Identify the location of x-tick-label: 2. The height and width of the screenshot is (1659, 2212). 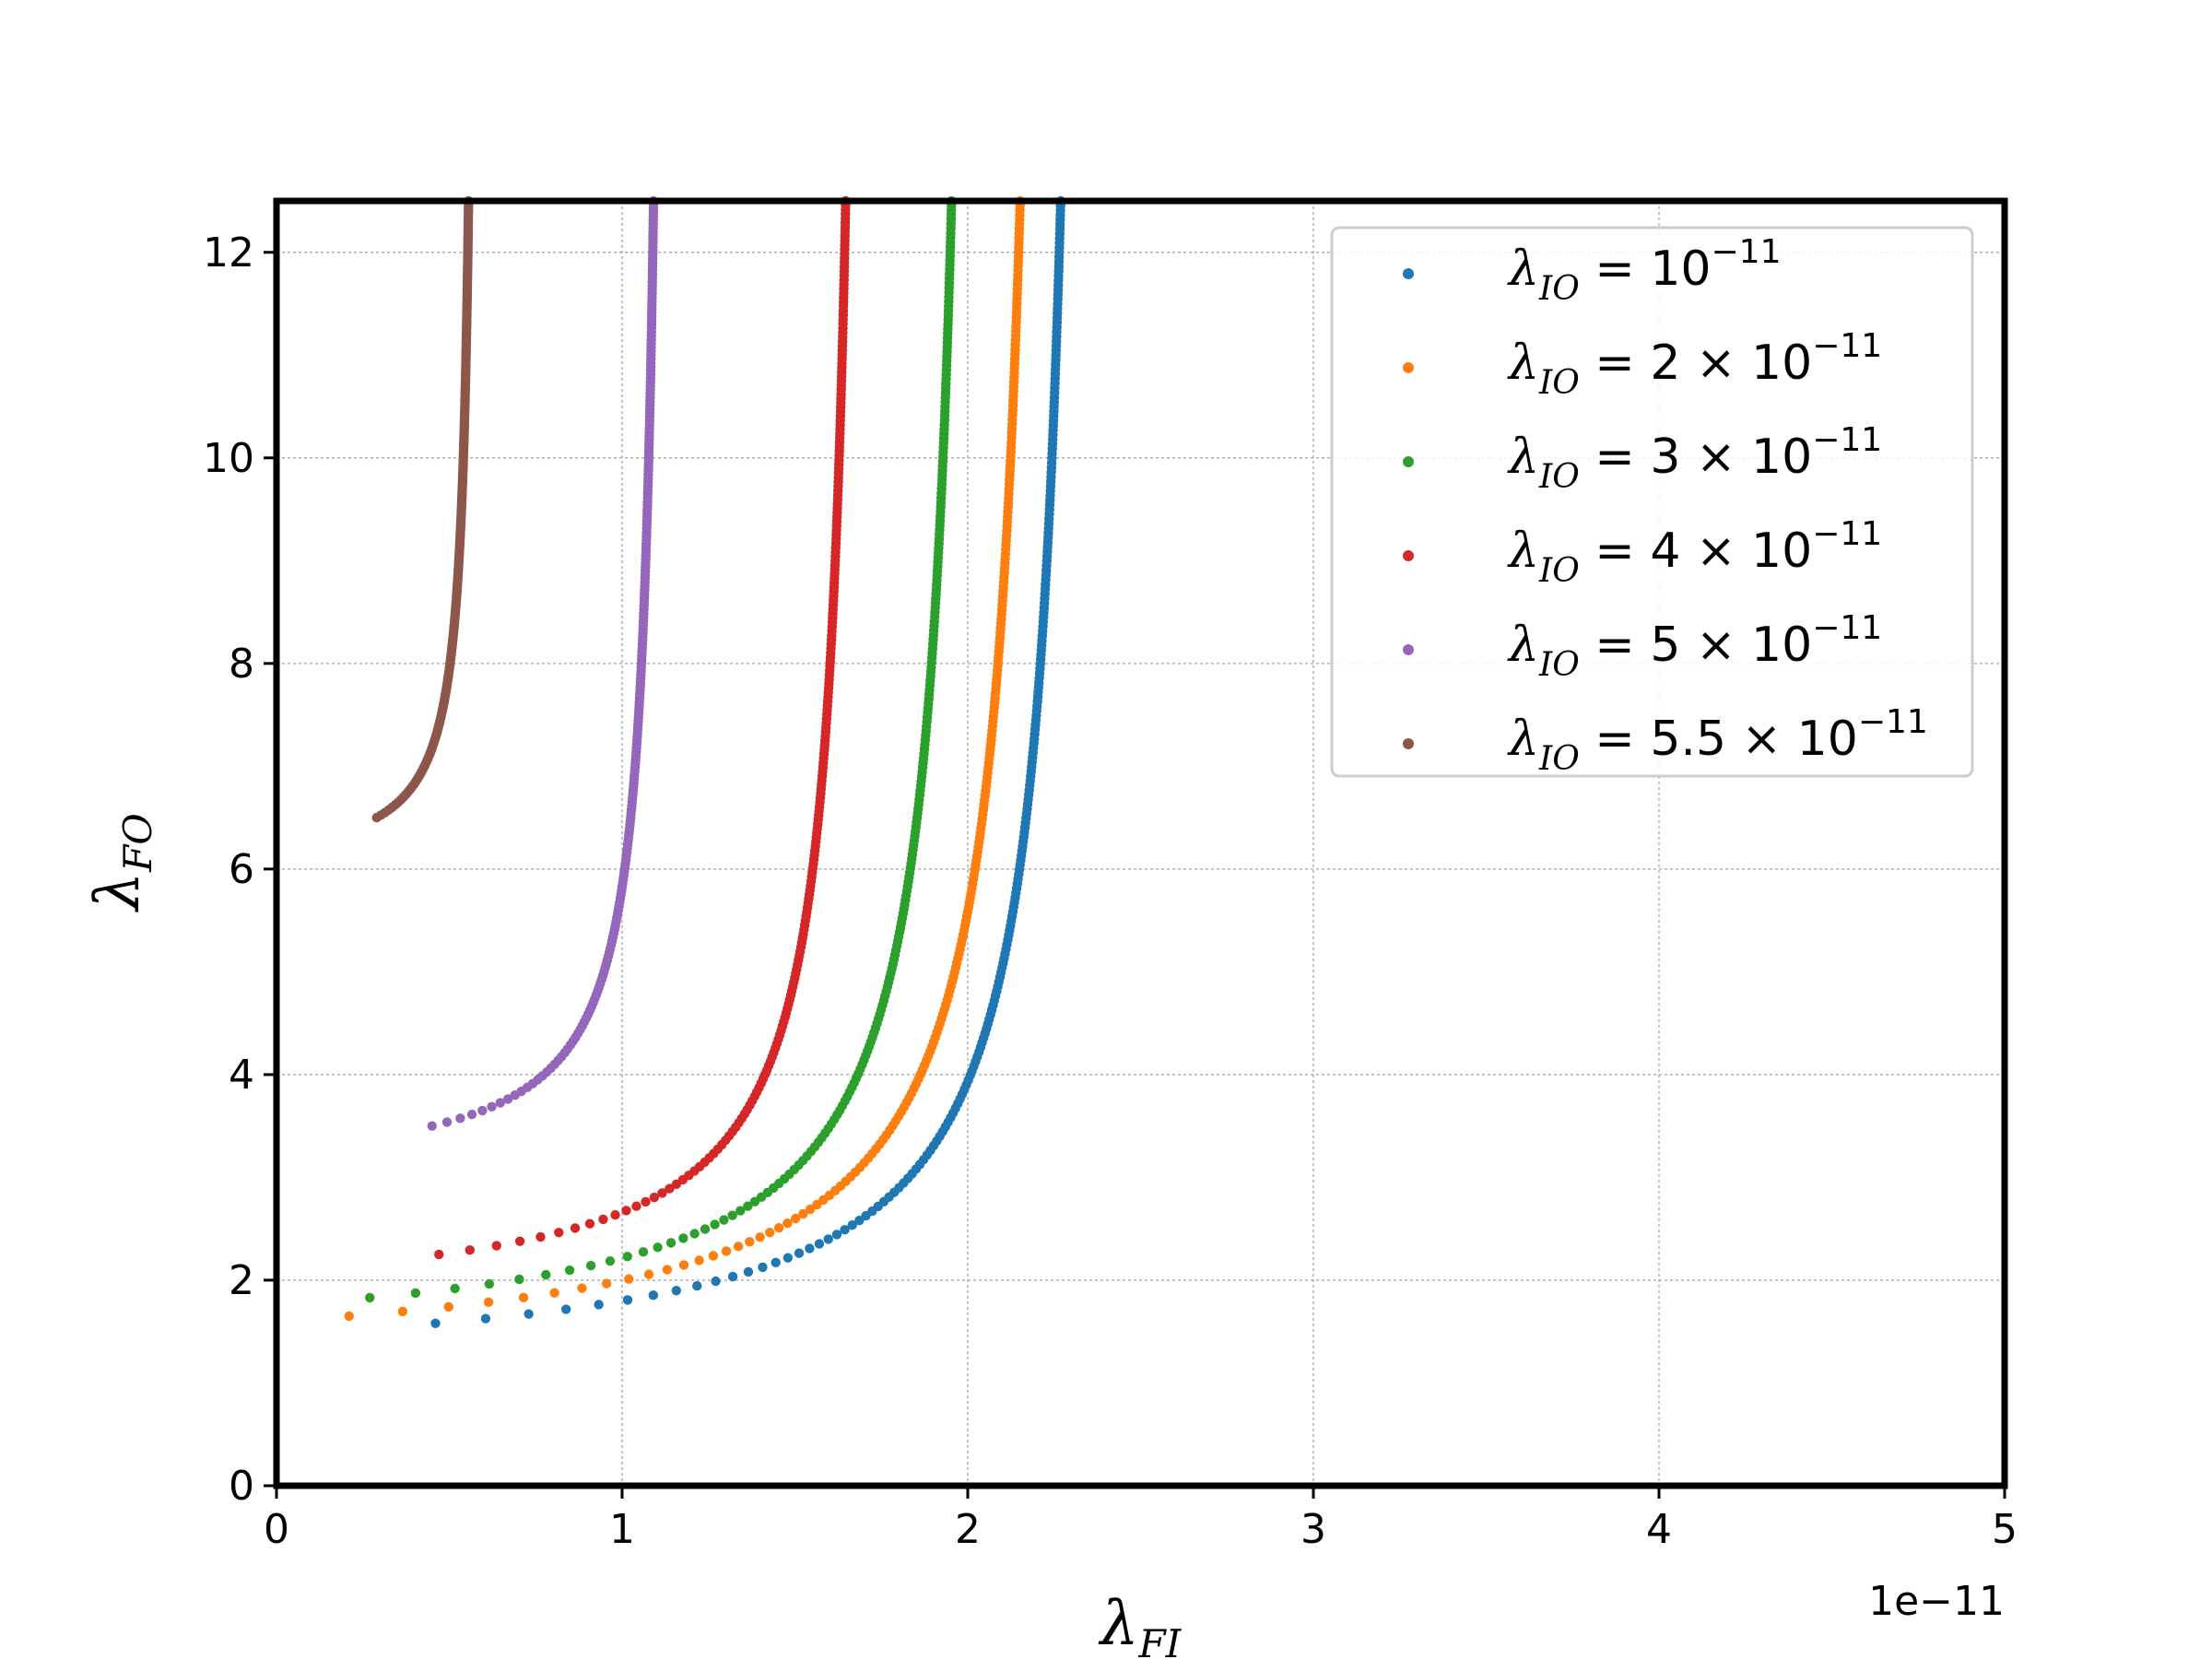
(968, 1529).